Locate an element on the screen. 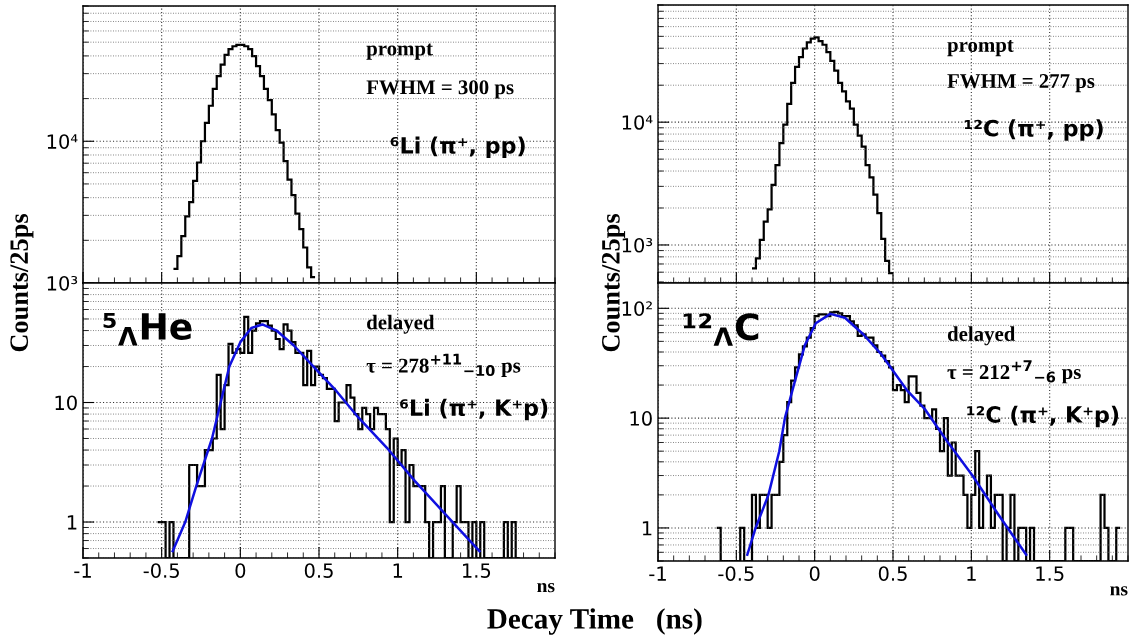 The height and width of the screenshot is (644, 1133). annotation: ⁶Li (π⁺, pp) is located at coordinates (457, 147).